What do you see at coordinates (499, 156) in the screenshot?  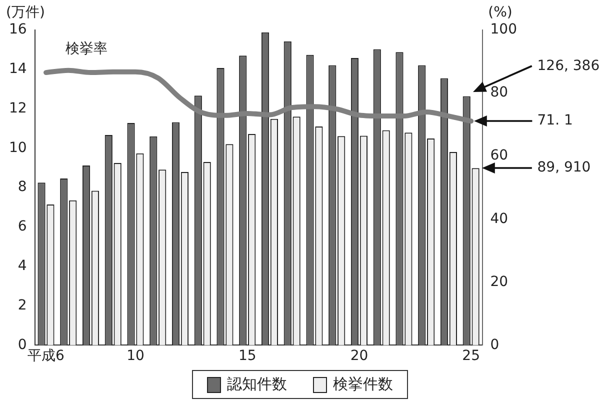 I see `y2-tick-label: 60` at bounding box center [499, 156].